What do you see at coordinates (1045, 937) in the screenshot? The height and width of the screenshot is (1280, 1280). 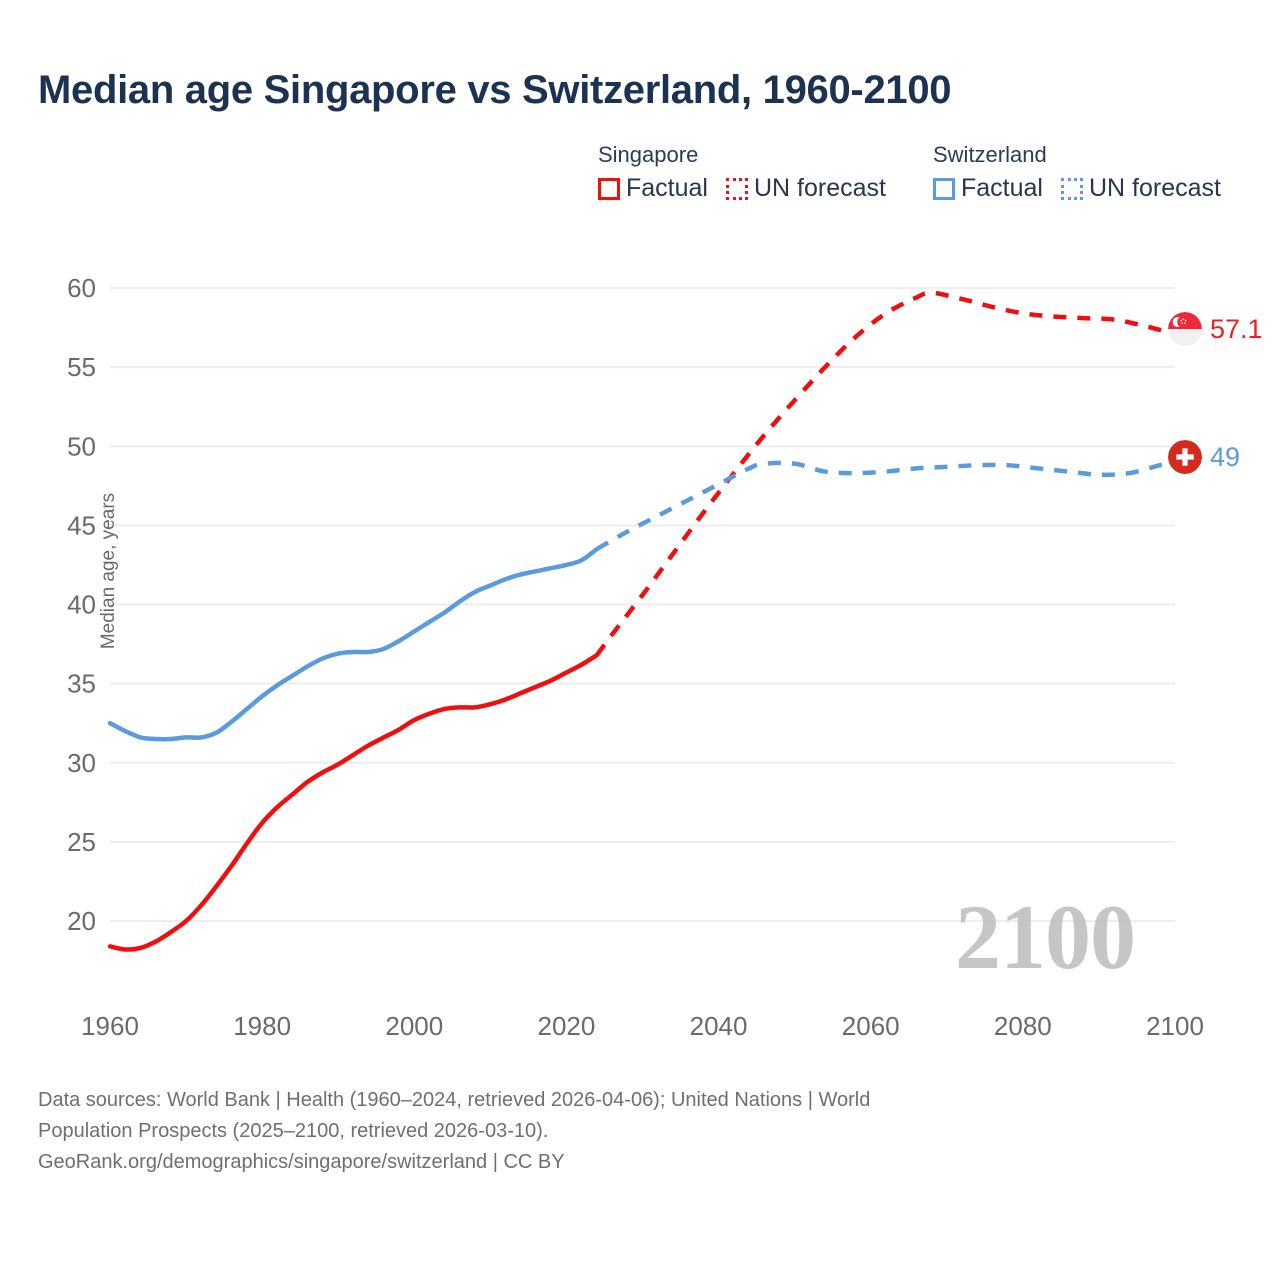 I see `year-watermark: 2100` at bounding box center [1045, 937].